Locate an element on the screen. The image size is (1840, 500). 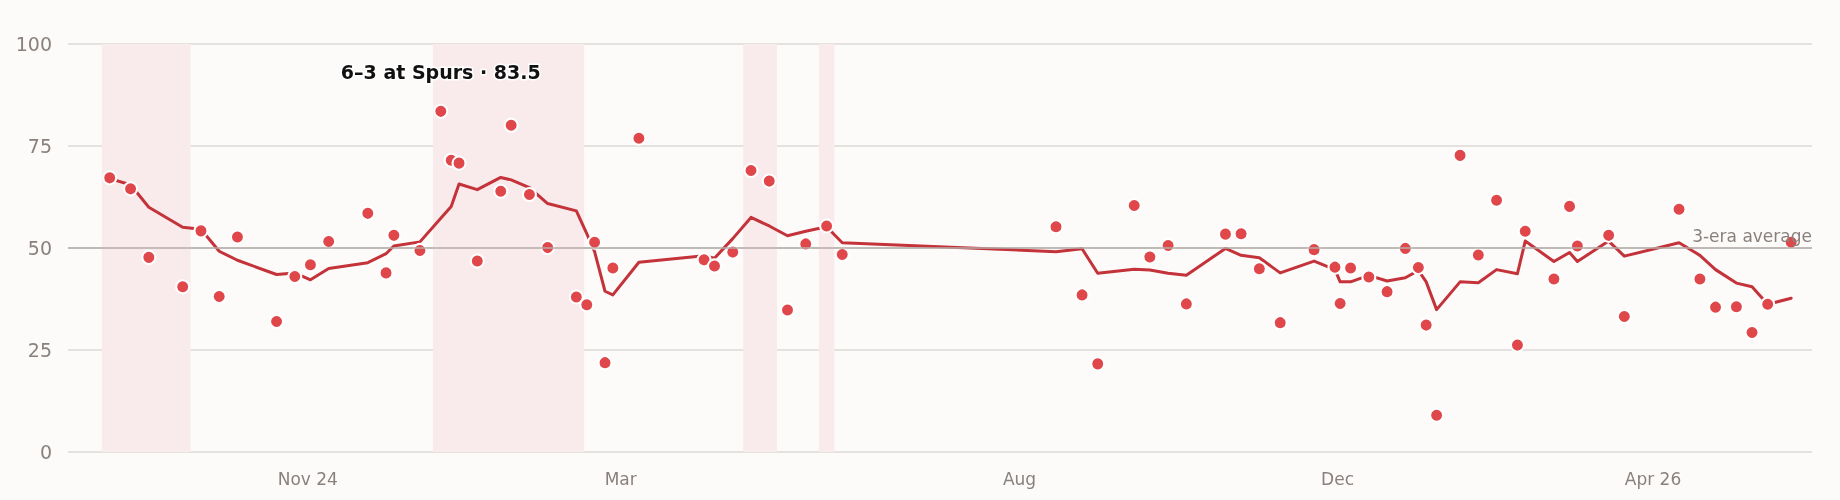
x-tick-label: Apr 26 is located at coordinates (1653, 478).